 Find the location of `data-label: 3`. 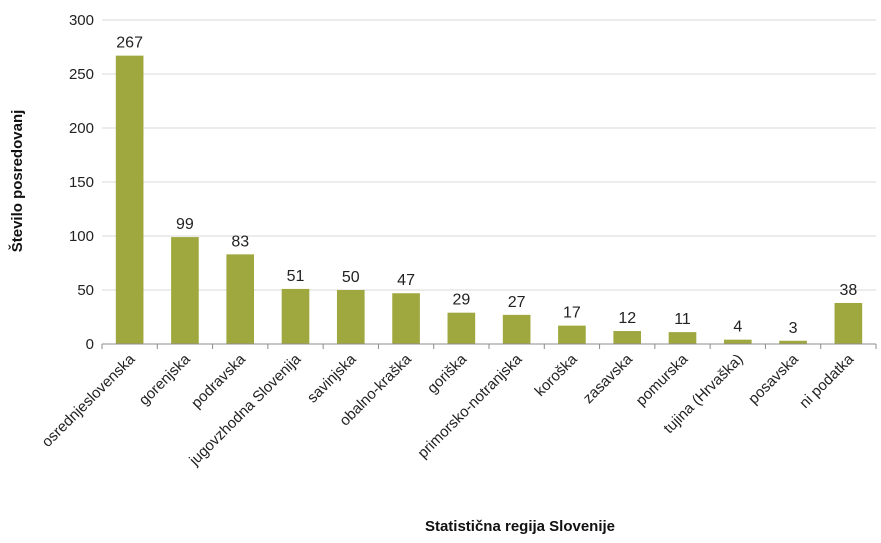

data-label: 3 is located at coordinates (793, 328).